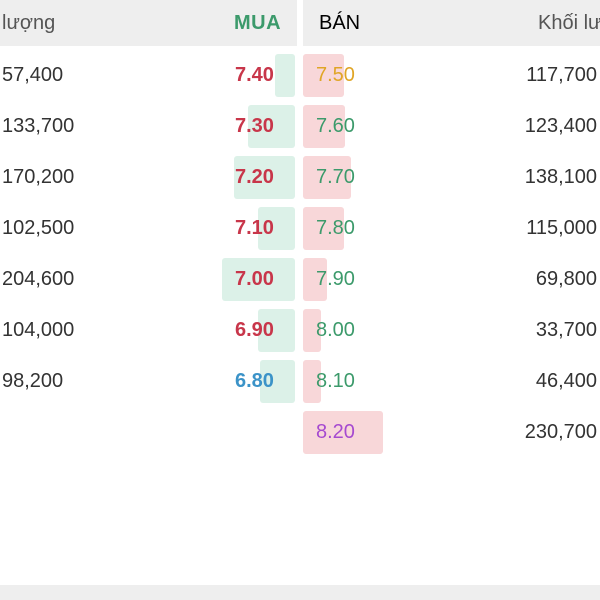  I want to click on sell-volume: 33,700, so click(566, 330).